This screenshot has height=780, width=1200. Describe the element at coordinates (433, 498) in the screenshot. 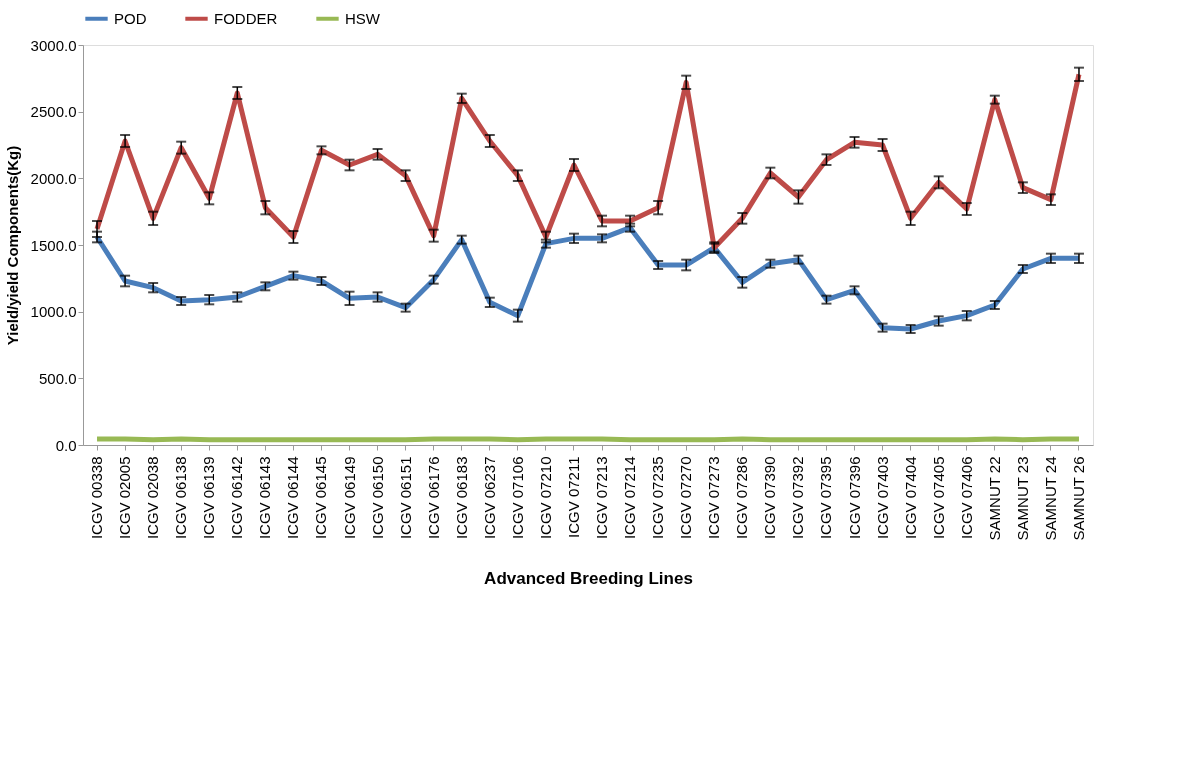

I see `x-tick-label: ICGV 06176` at that location.